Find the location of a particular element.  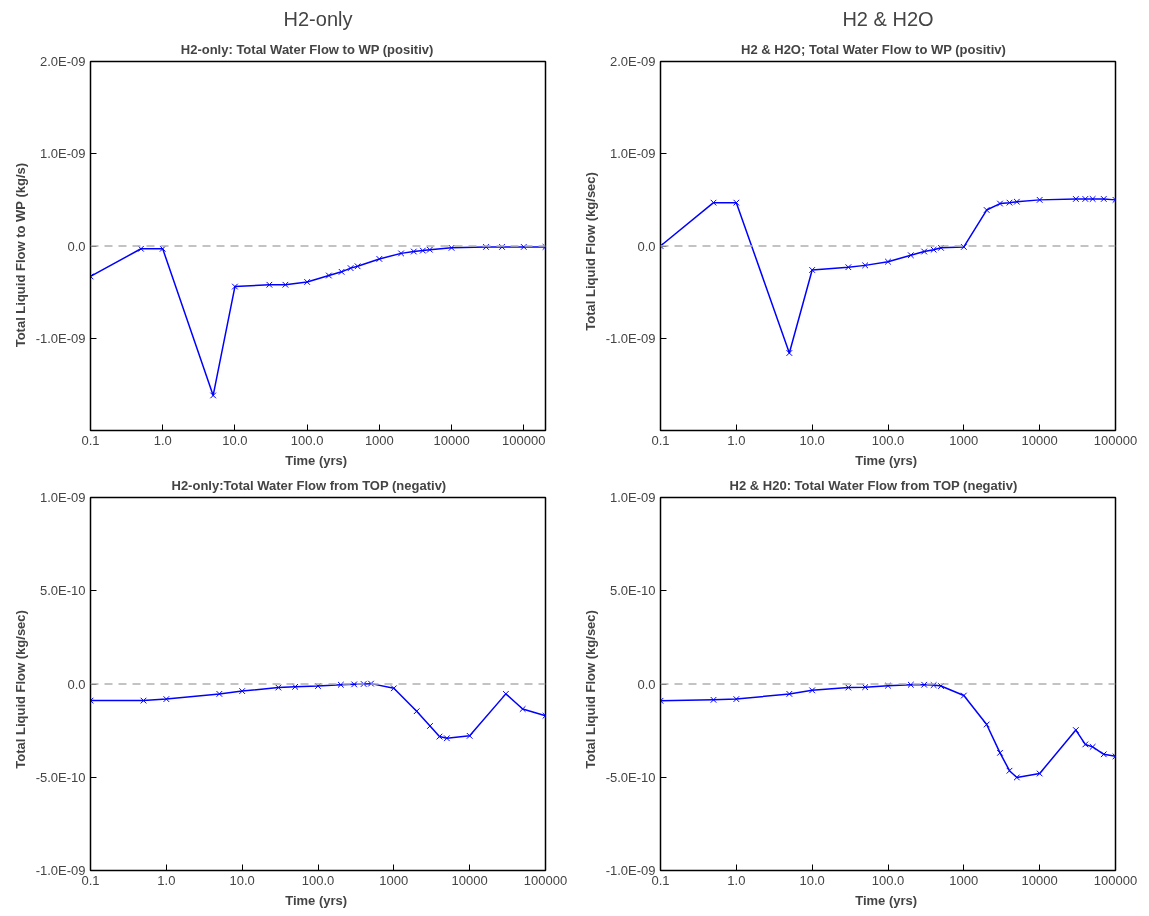

y-axis-title: Total Liquid Flow to WP (kg/s) is located at coordinates (20, 255).